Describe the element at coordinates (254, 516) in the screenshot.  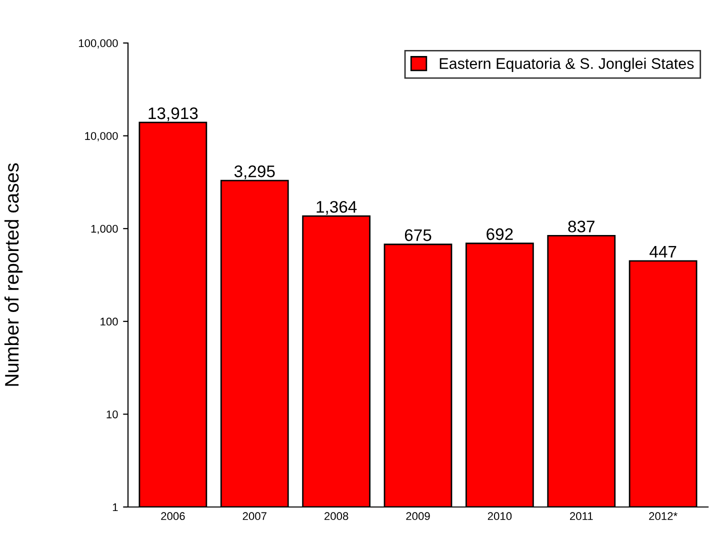
I see `x-tick-label: 2007` at that location.